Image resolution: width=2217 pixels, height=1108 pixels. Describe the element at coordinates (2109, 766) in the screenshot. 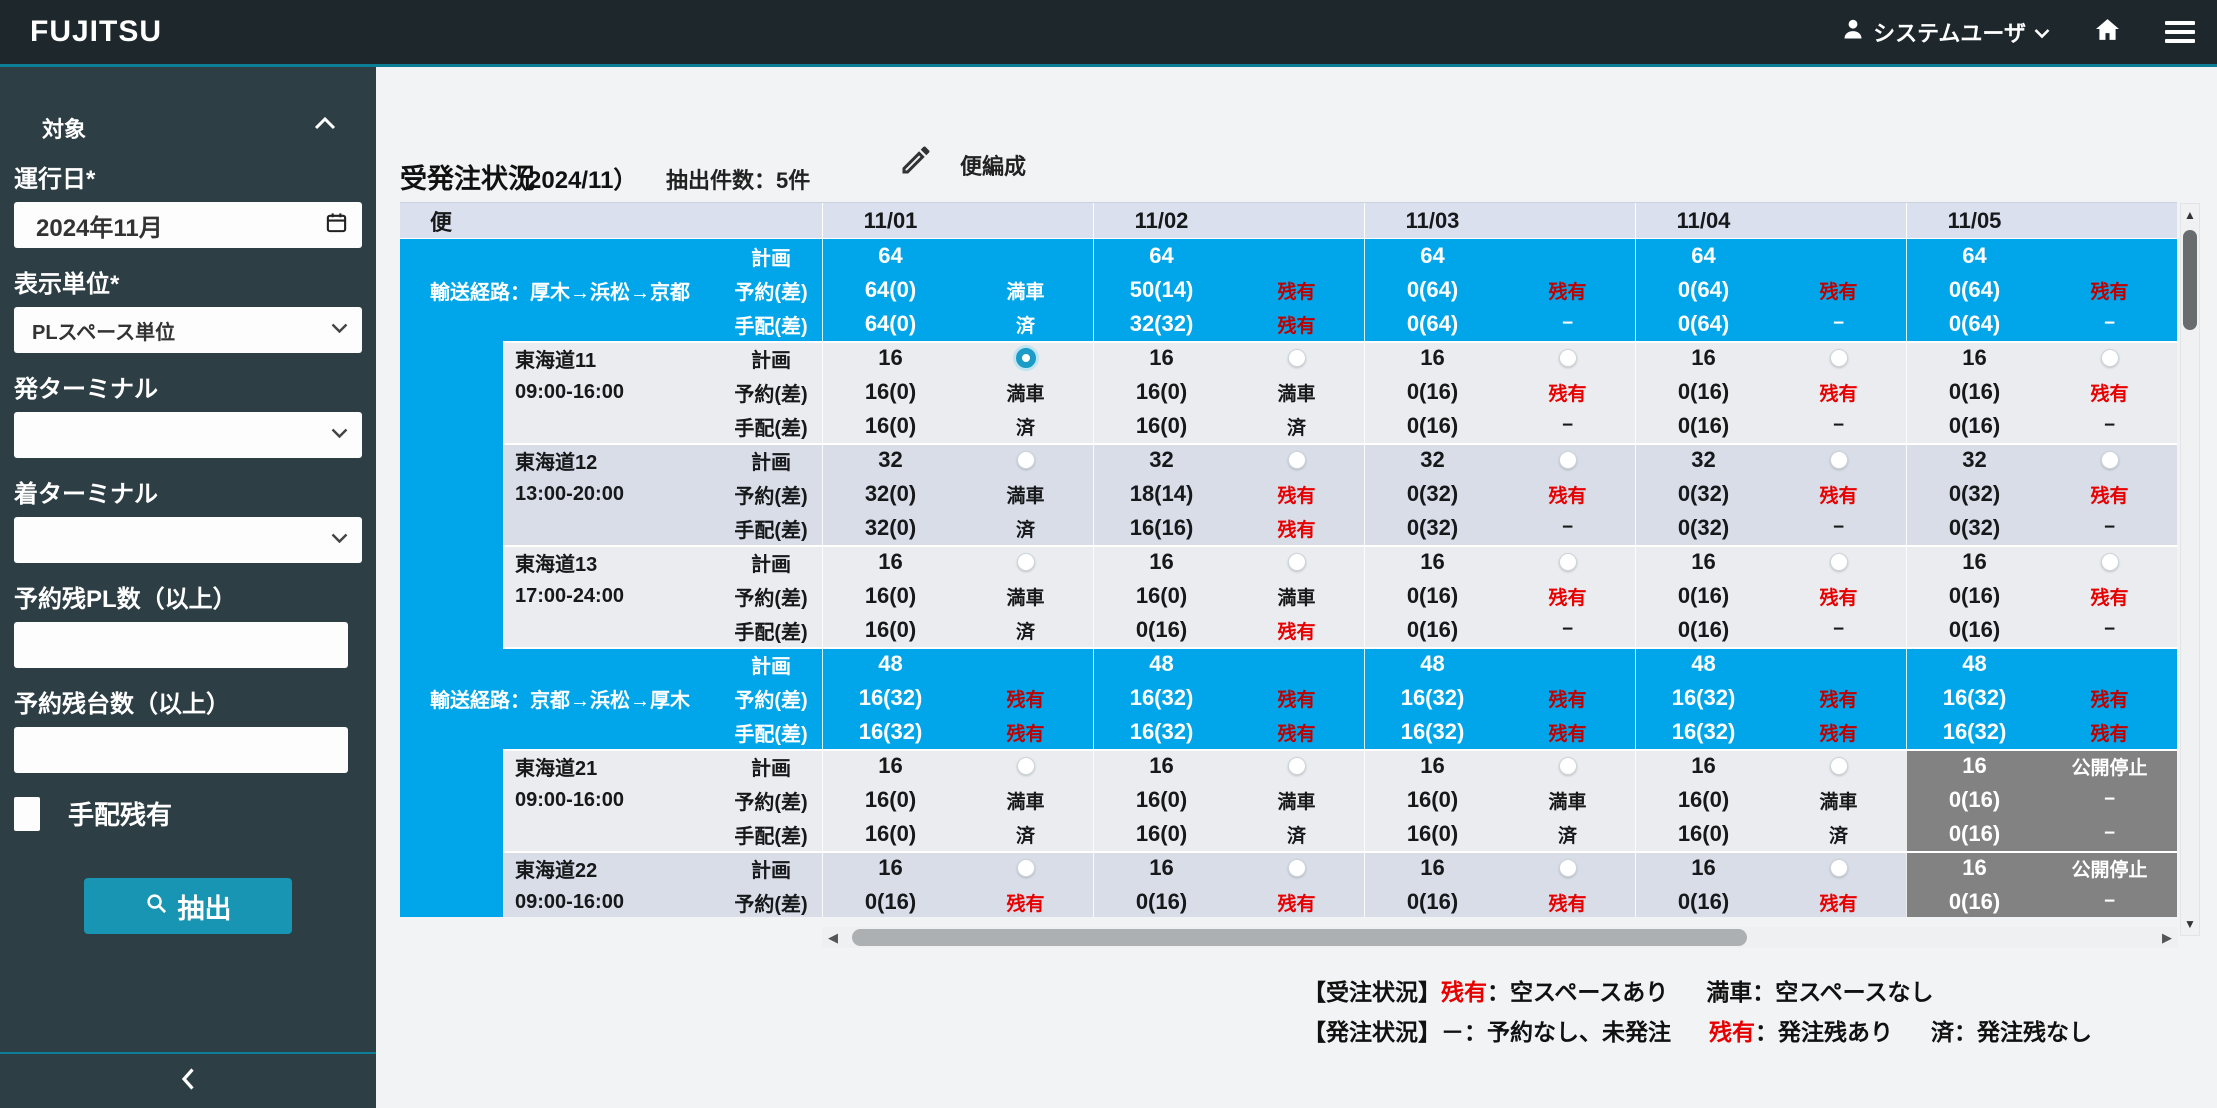

I see `status-badge: 公開停止` at that location.